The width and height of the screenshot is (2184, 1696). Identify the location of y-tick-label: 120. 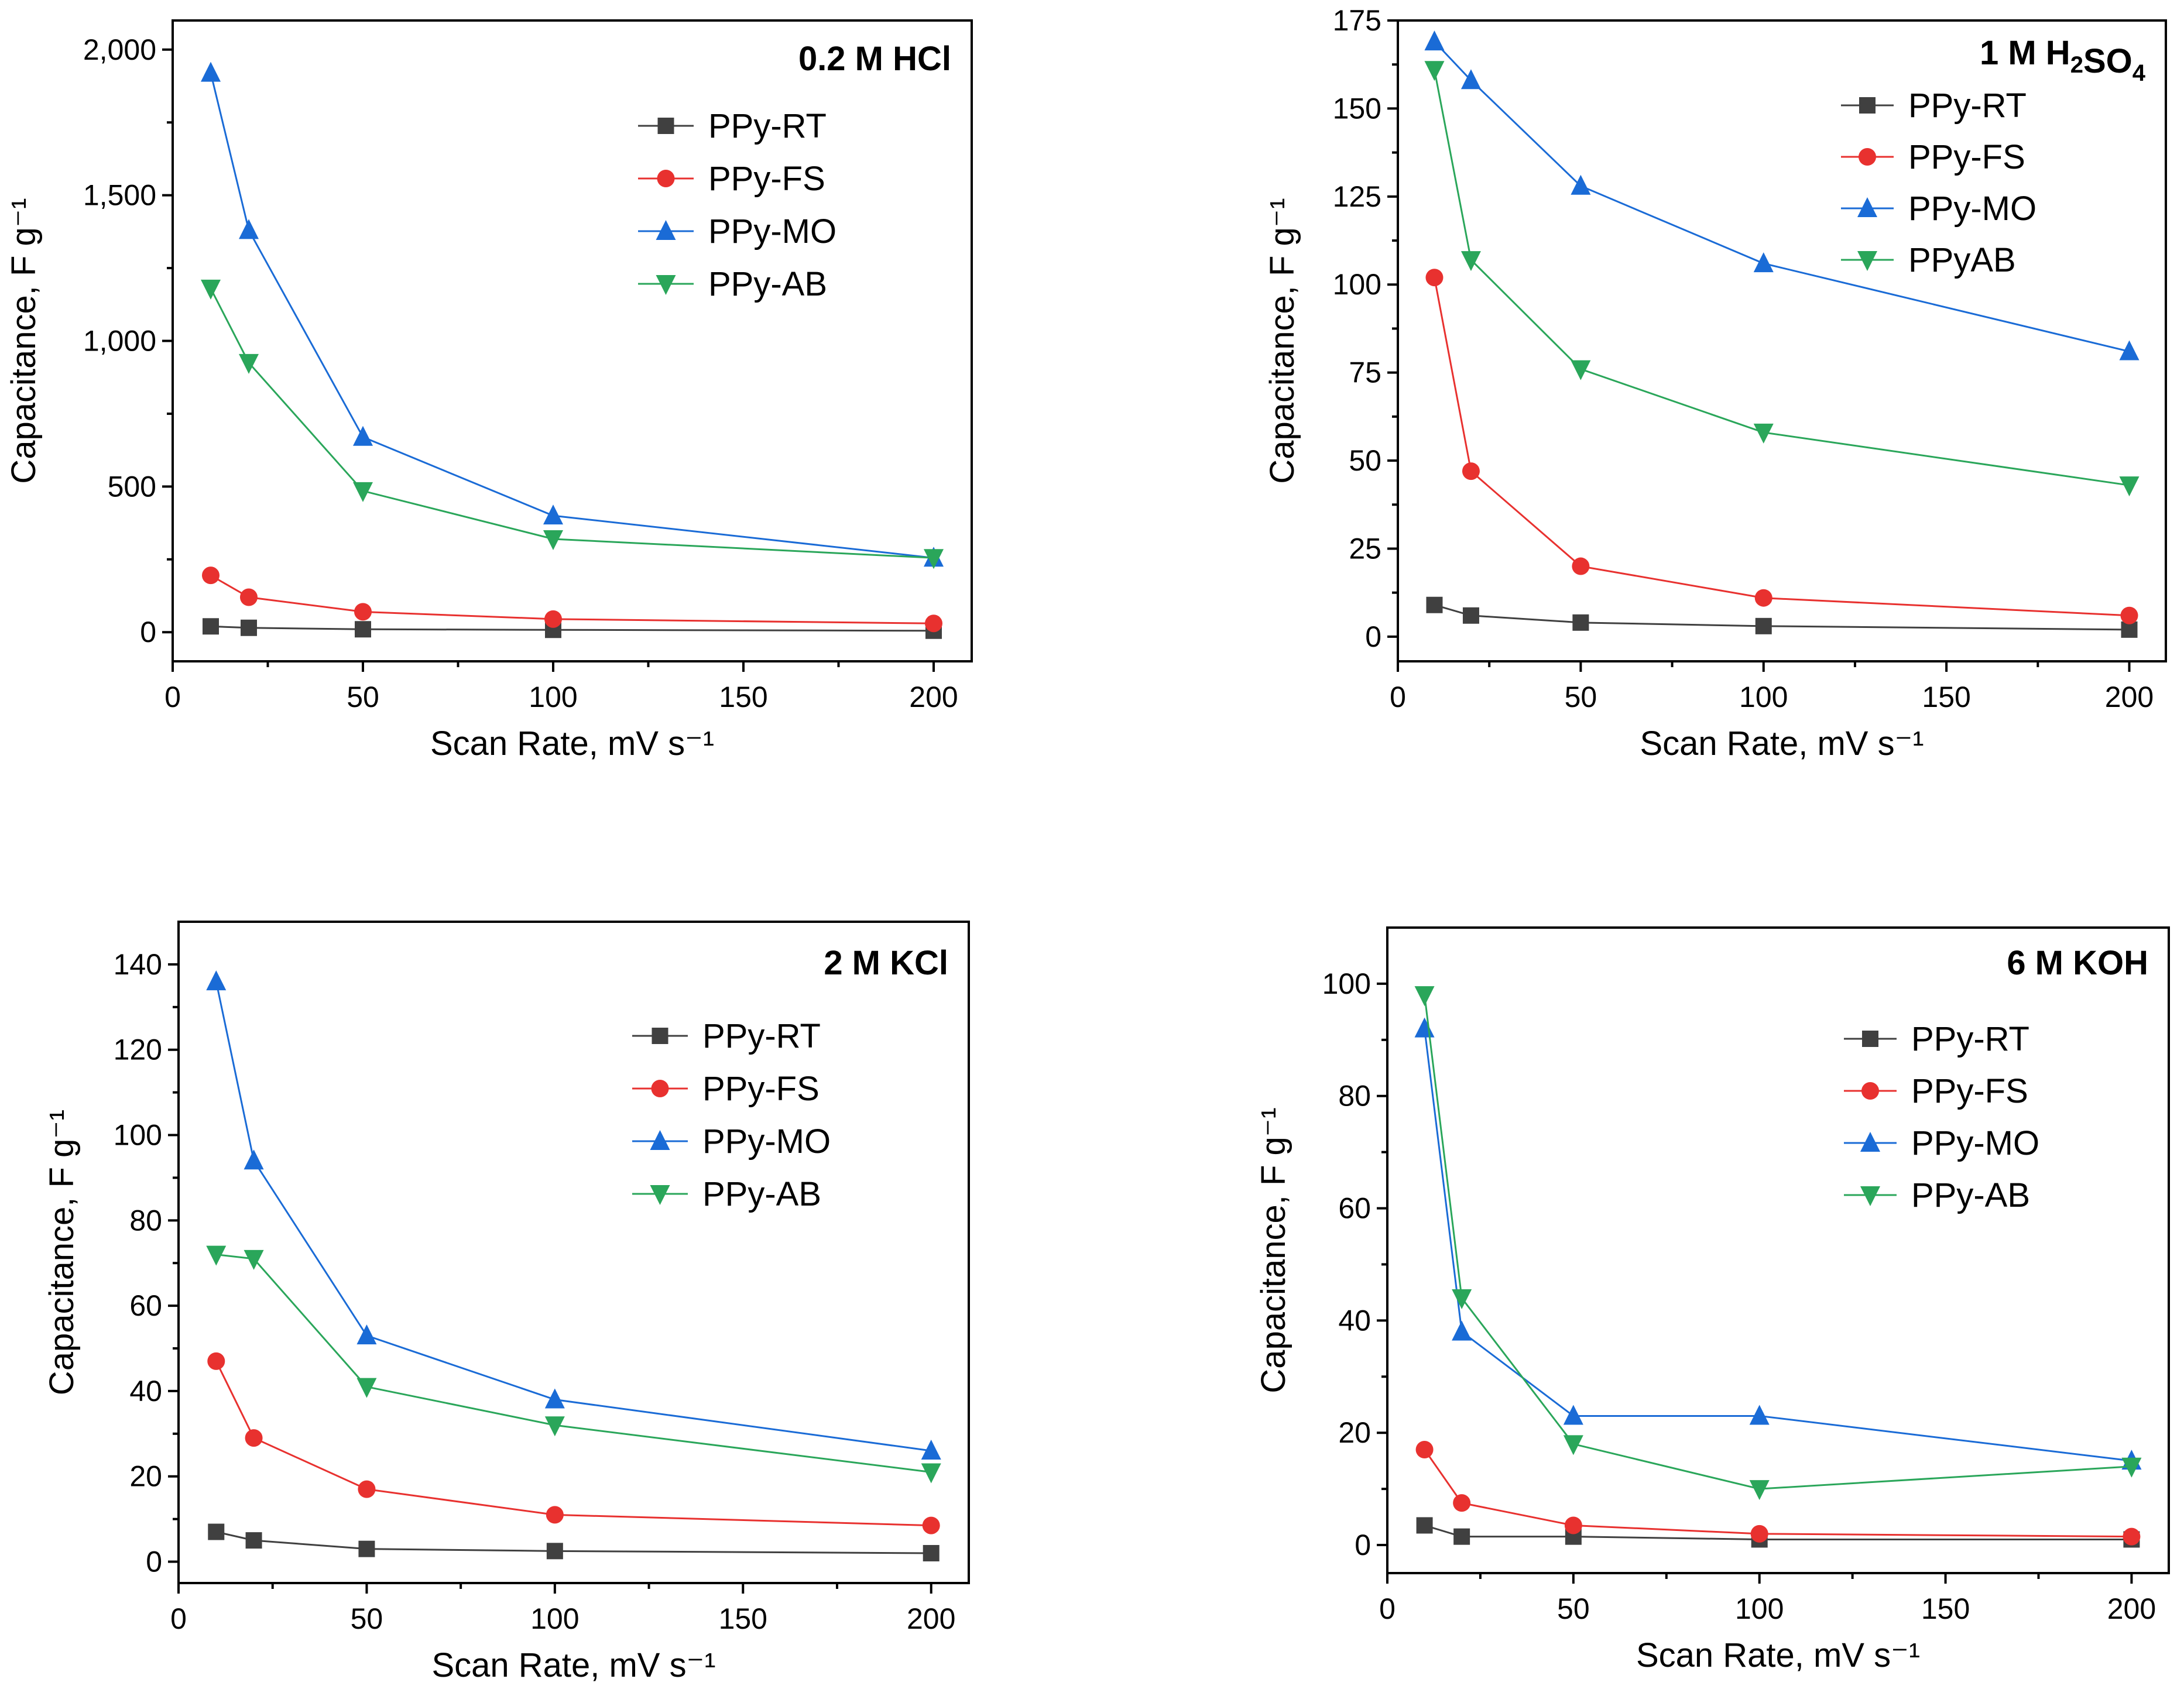
(138, 1050).